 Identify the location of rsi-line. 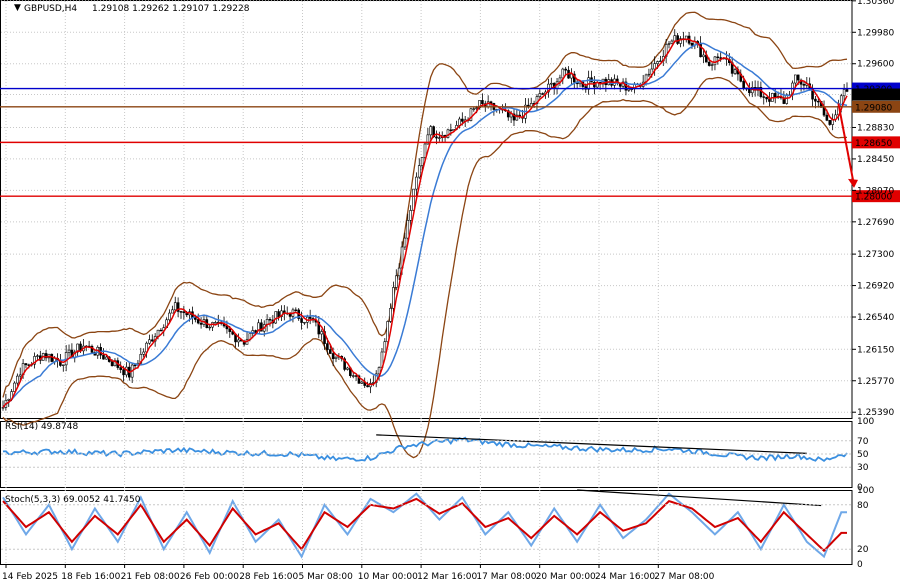
(425, 449).